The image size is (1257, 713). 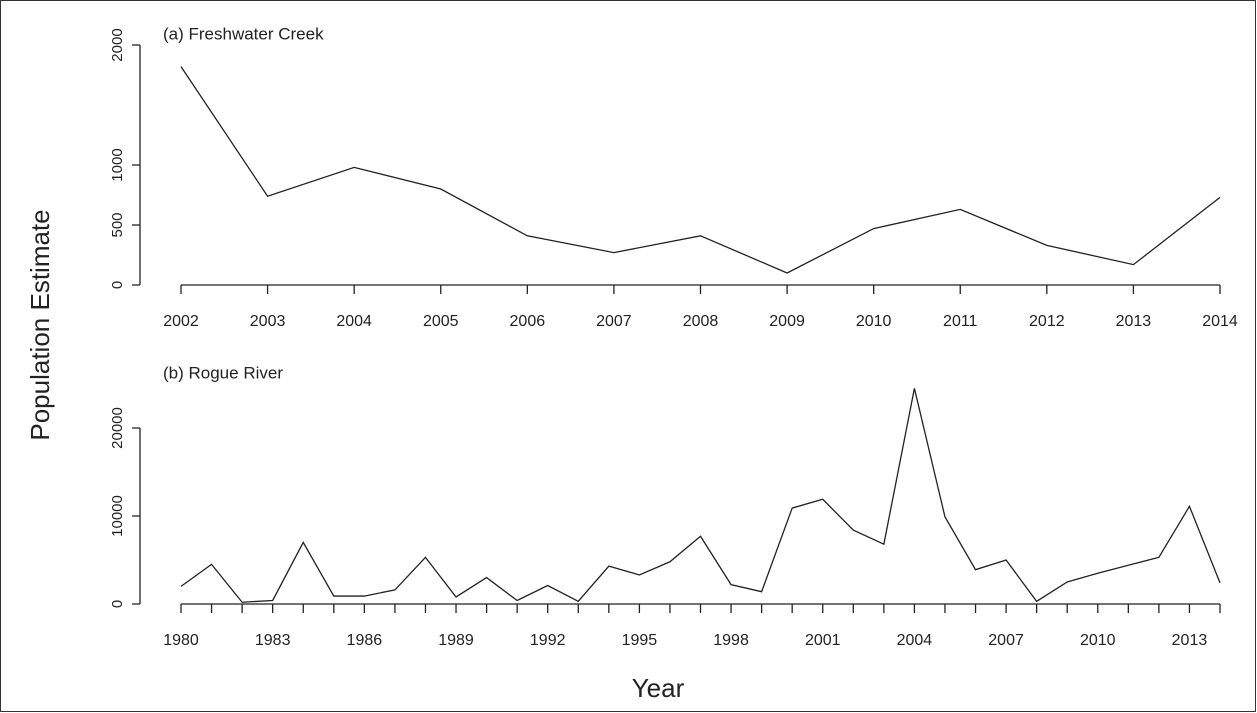 I want to click on y-tick-label: 20000, so click(x=117, y=428).